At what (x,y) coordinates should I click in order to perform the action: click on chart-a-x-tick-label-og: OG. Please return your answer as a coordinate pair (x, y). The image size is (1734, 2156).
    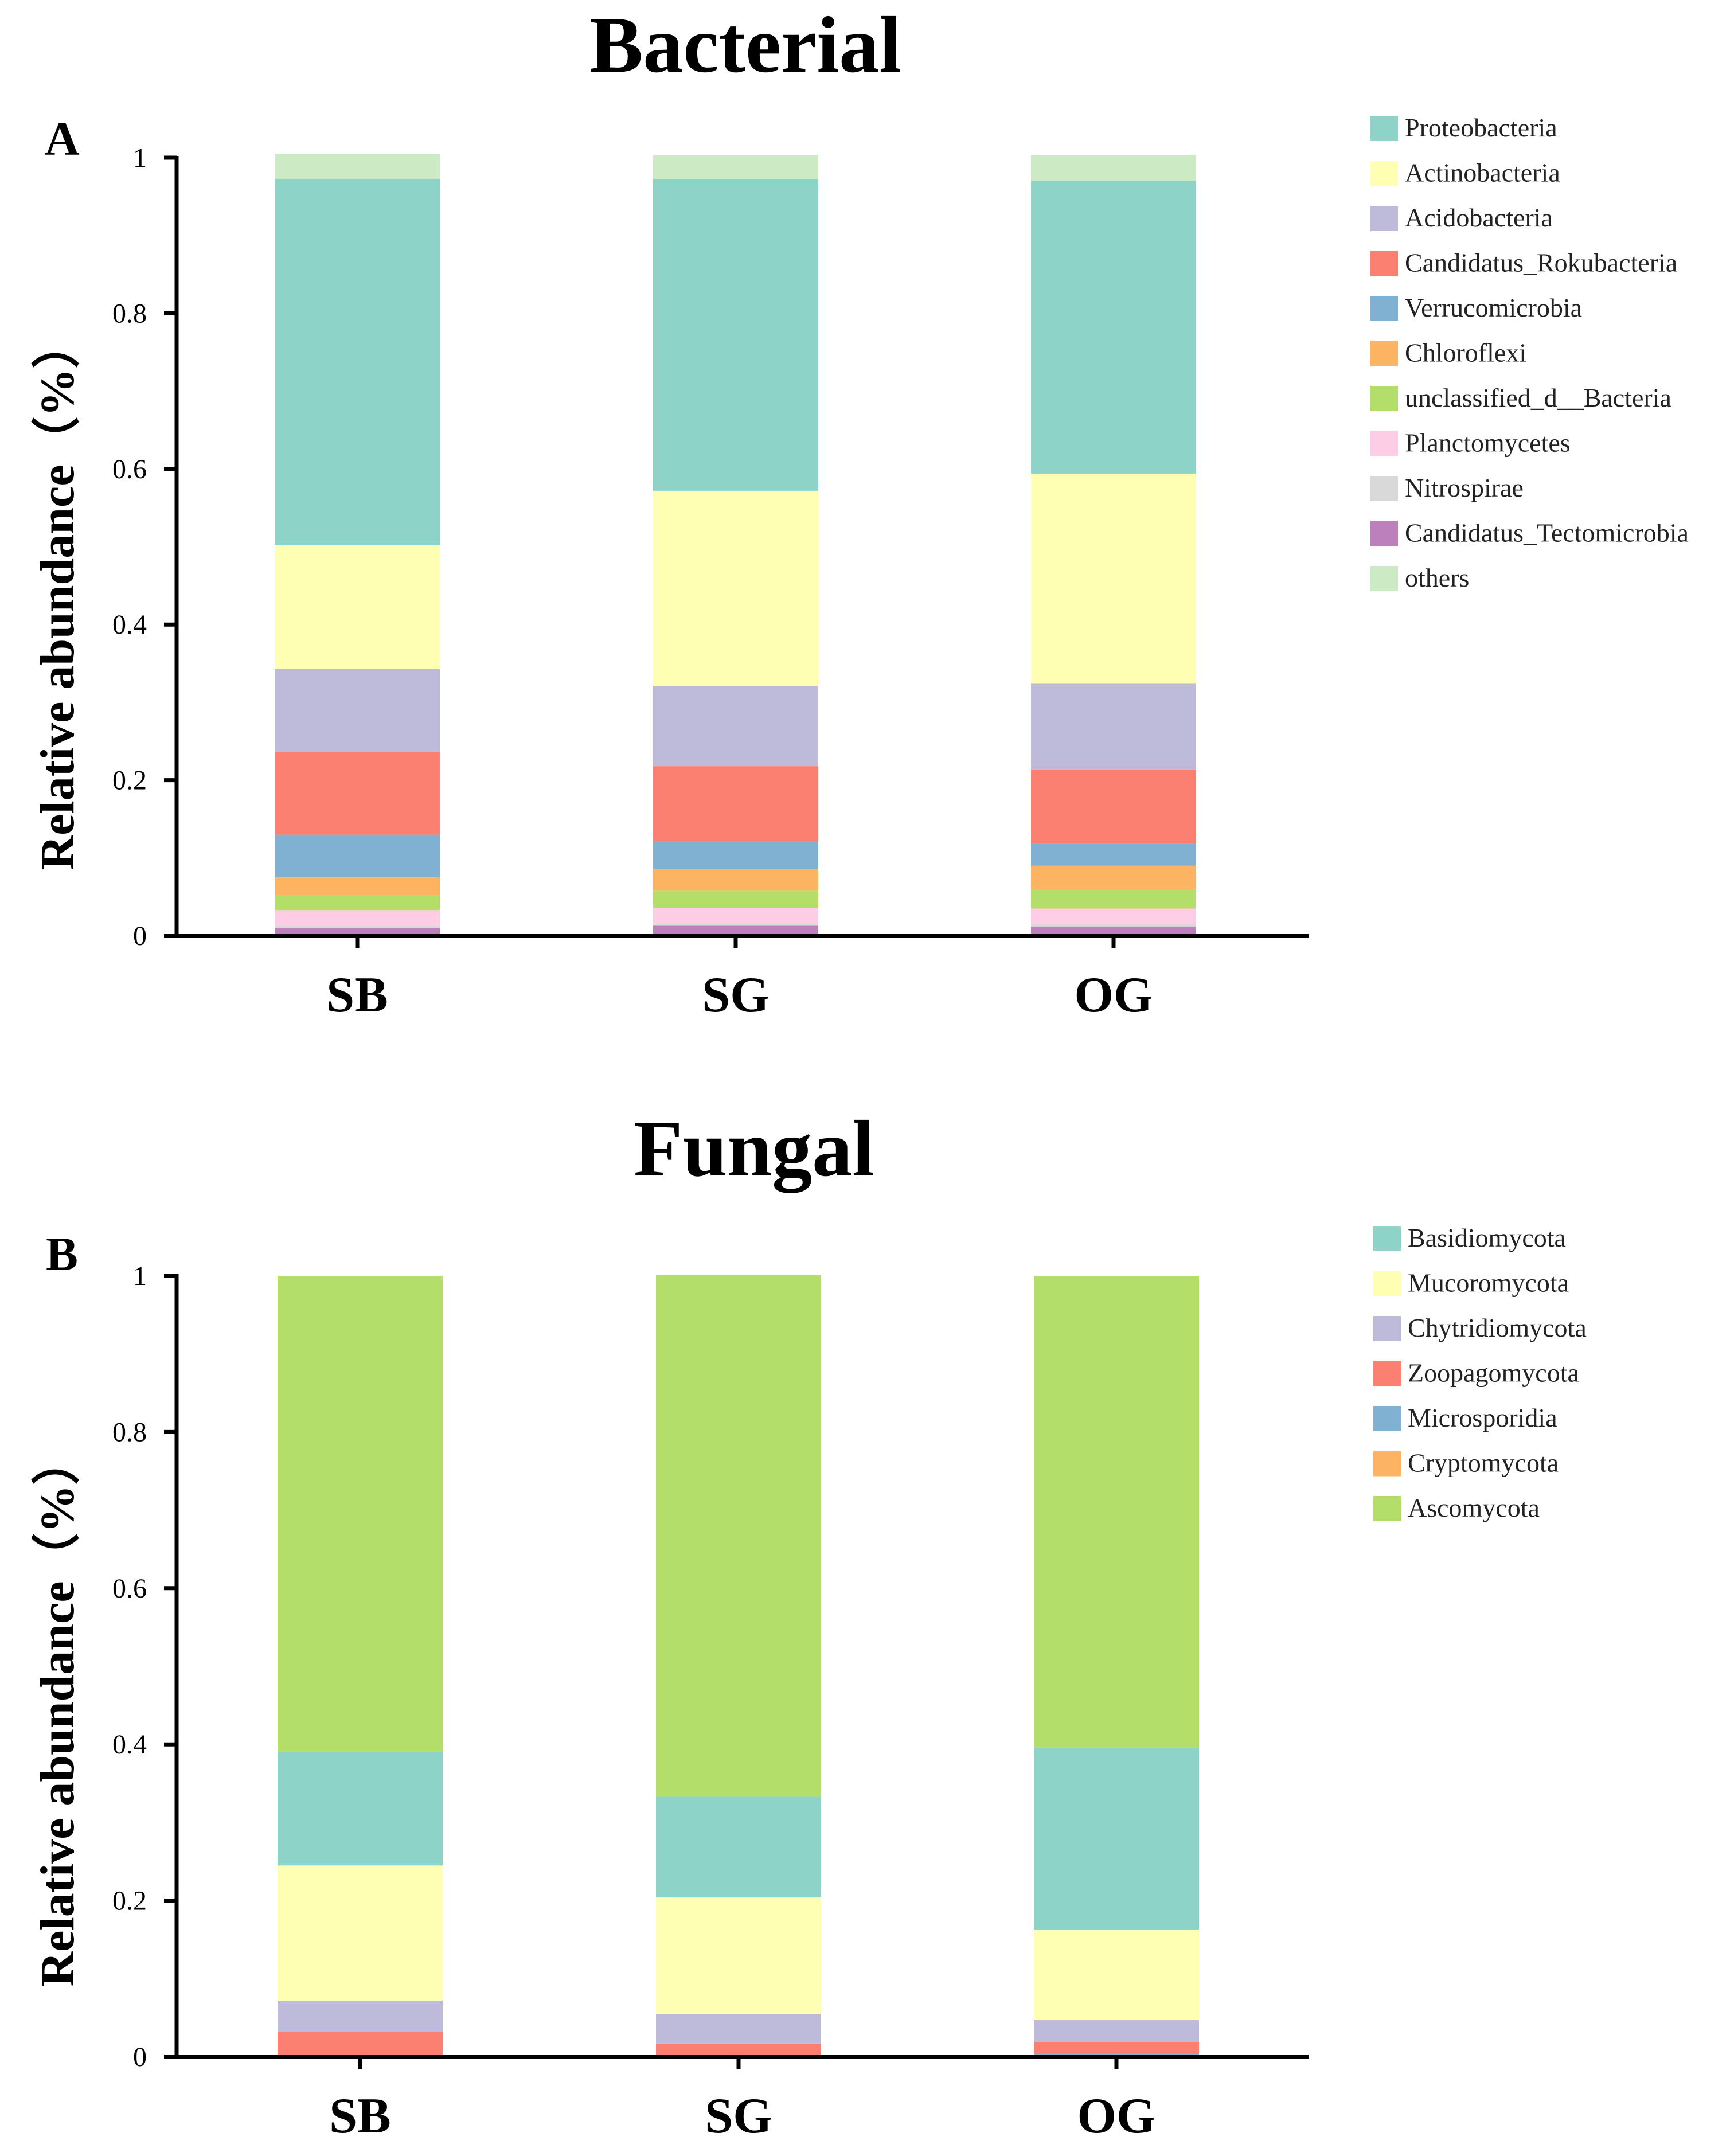
    Looking at the image, I should click on (1114, 995).